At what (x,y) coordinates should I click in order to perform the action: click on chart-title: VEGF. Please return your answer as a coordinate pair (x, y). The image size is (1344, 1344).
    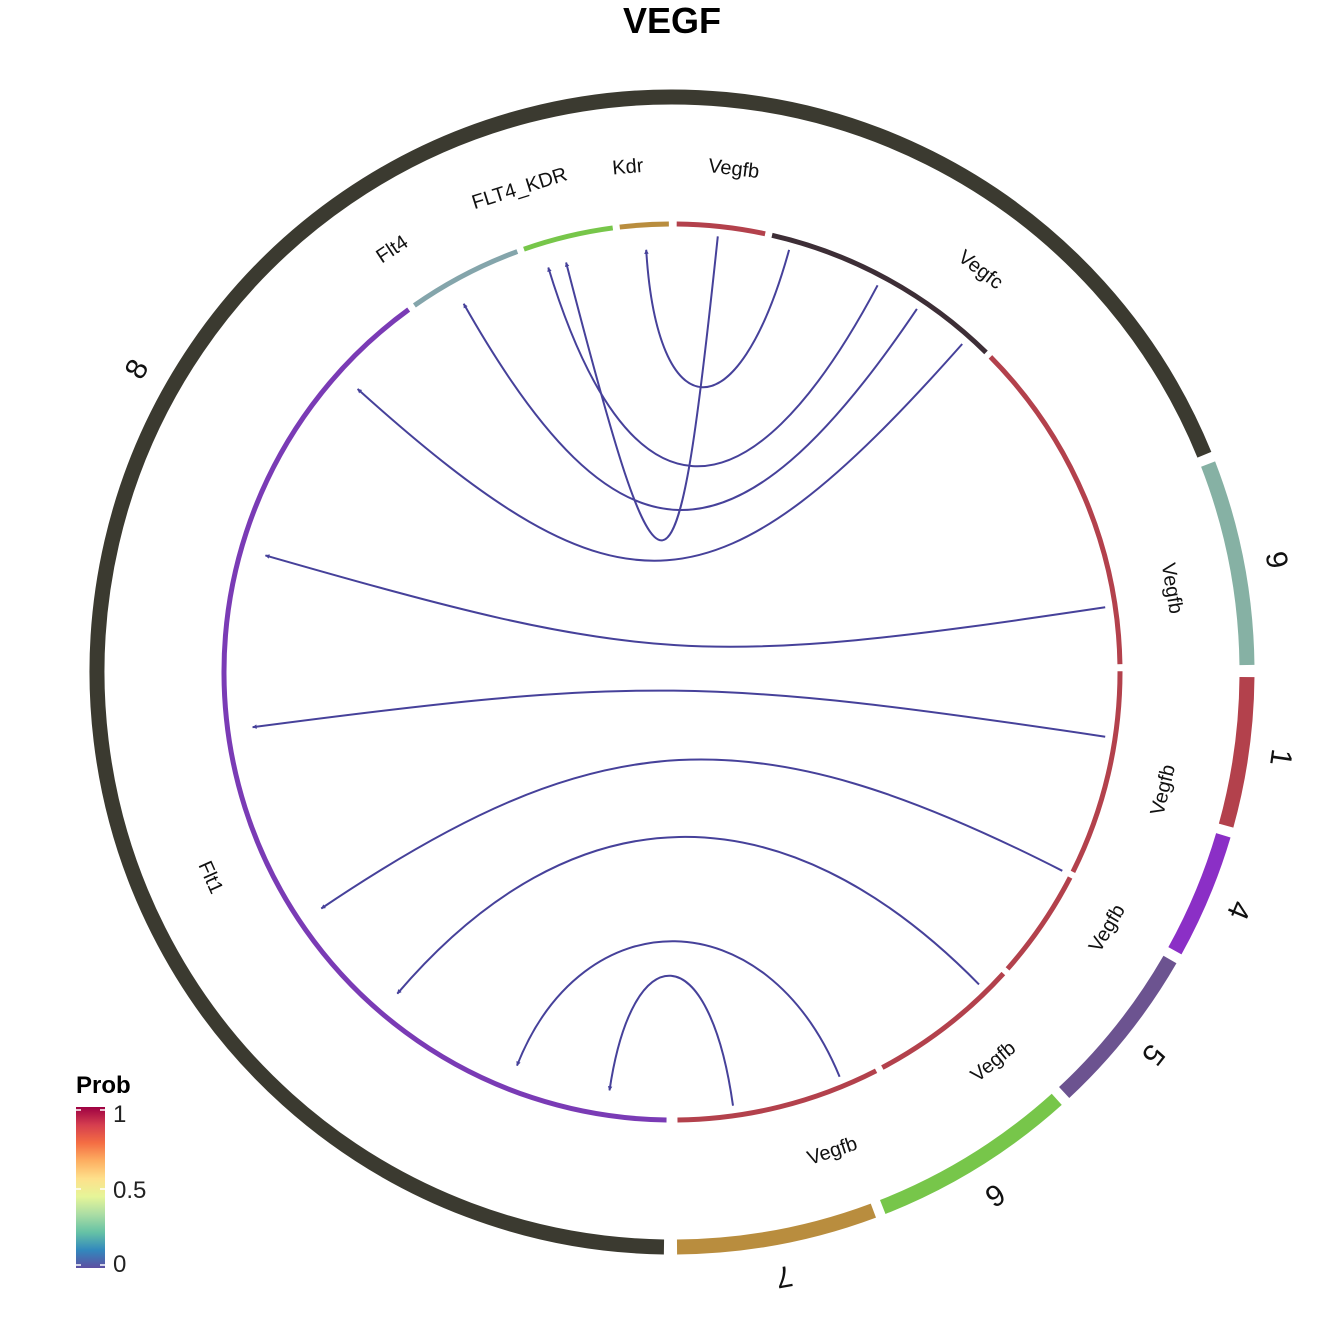
    Looking at the image, I should click on (672, 20).